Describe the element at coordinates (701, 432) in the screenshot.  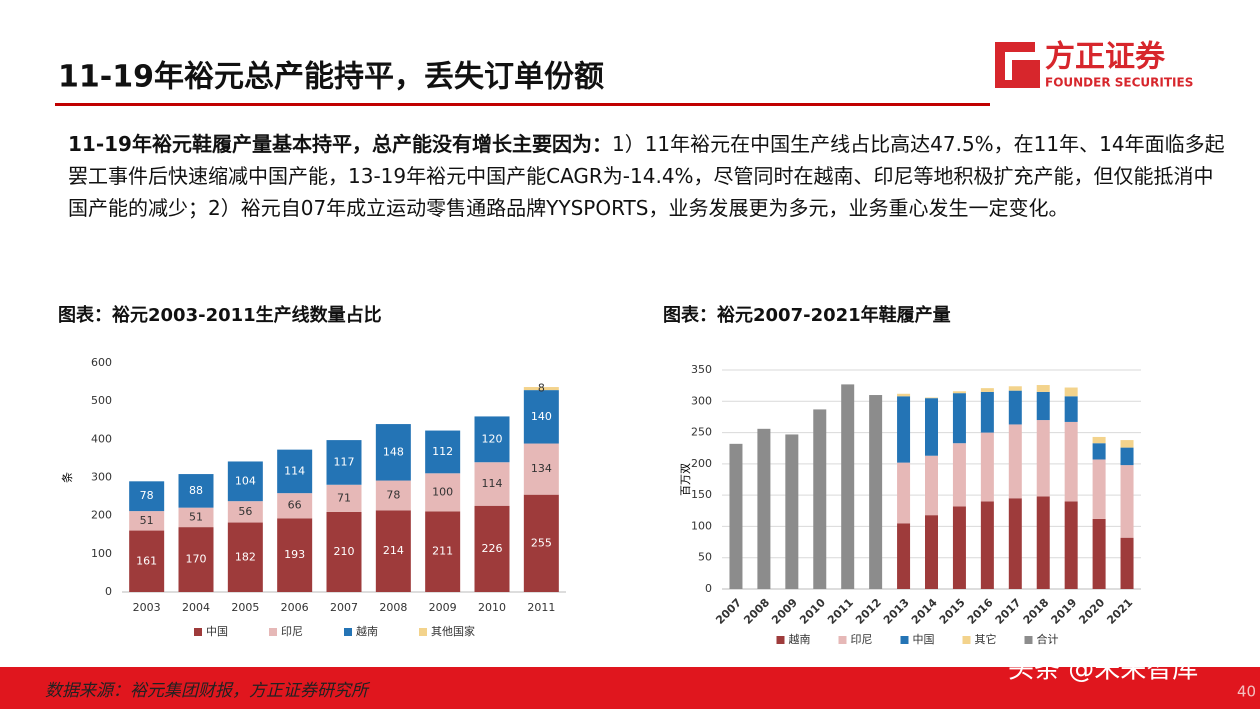
I see `y-tick-label: 250` at that location.